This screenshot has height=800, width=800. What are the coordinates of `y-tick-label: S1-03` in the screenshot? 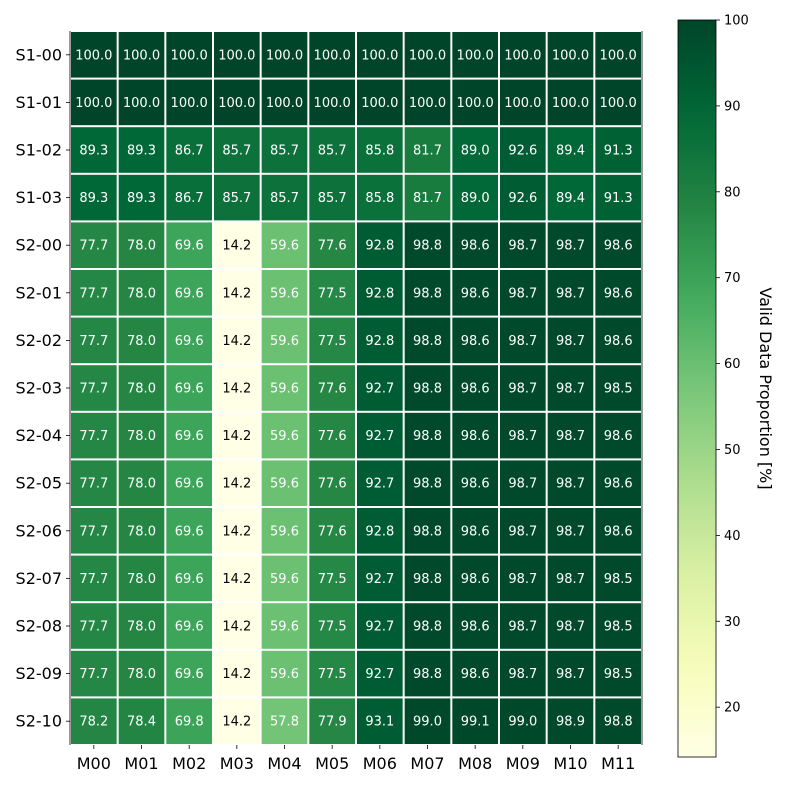 It's located at (39, 197).